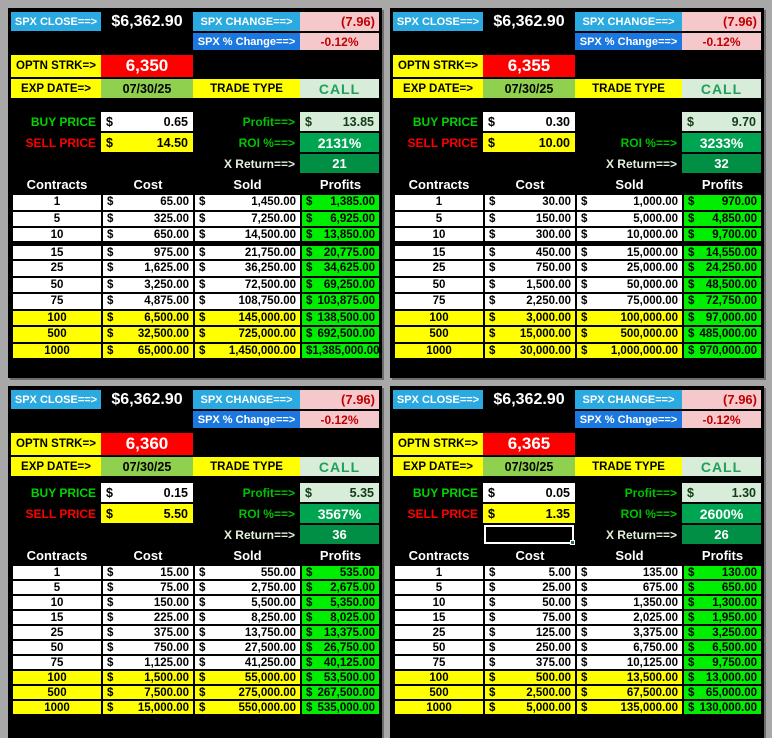 The image size is (772, 738). Describe the element at coordinates (247, 587) in the screenshot. I see `sold-cell: $2,750.00` at that location.